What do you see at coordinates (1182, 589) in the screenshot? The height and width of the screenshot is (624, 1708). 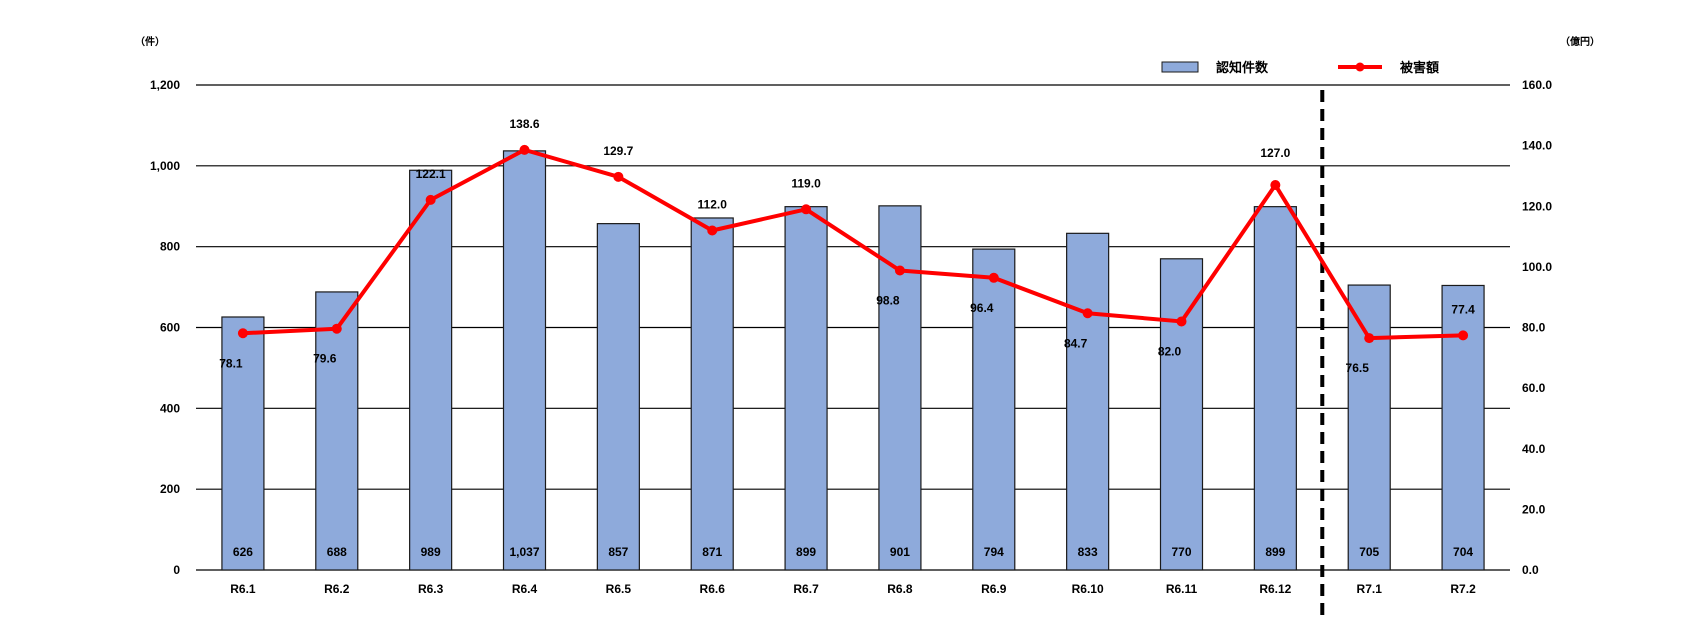 I see `x-axis-tick-label: R6.11` at bounding box center [1182, 589].